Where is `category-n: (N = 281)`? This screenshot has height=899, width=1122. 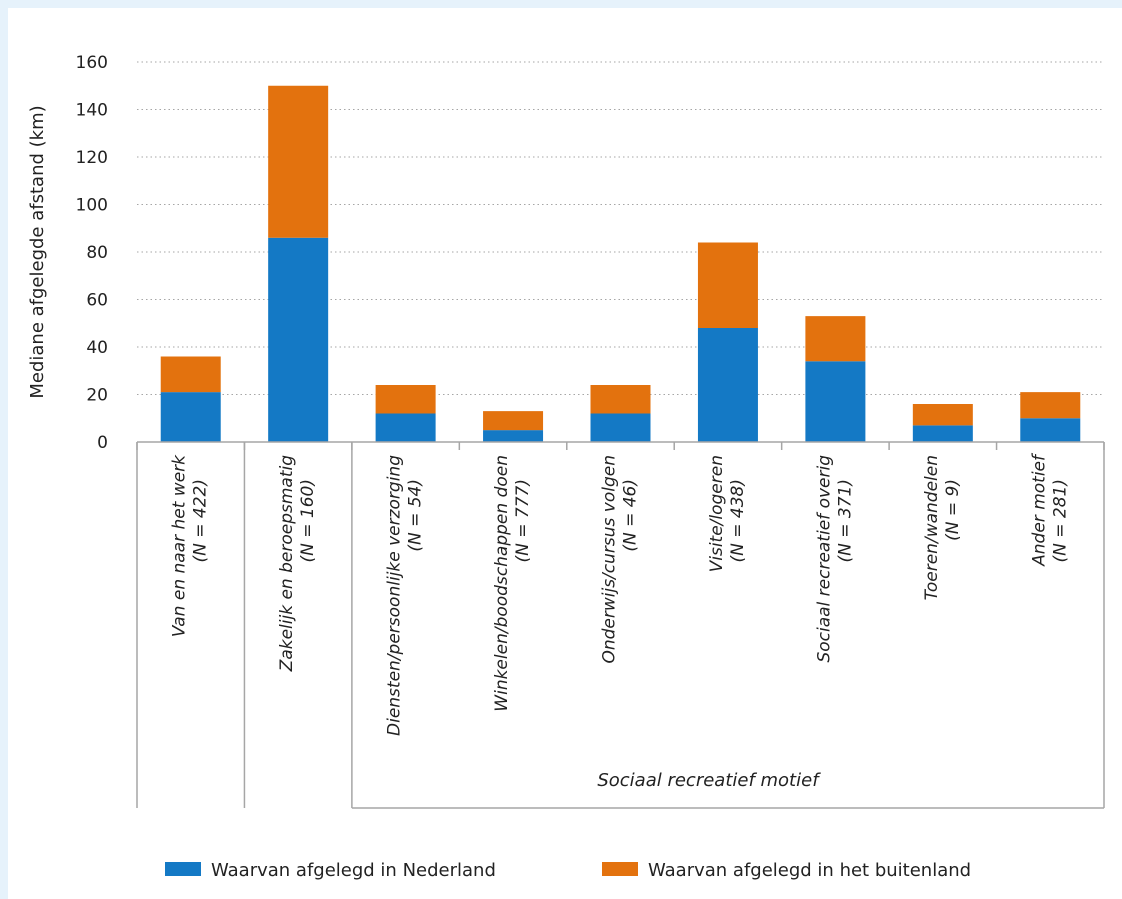
category-n: (N = 281) is located at coordinates (1060, 520).